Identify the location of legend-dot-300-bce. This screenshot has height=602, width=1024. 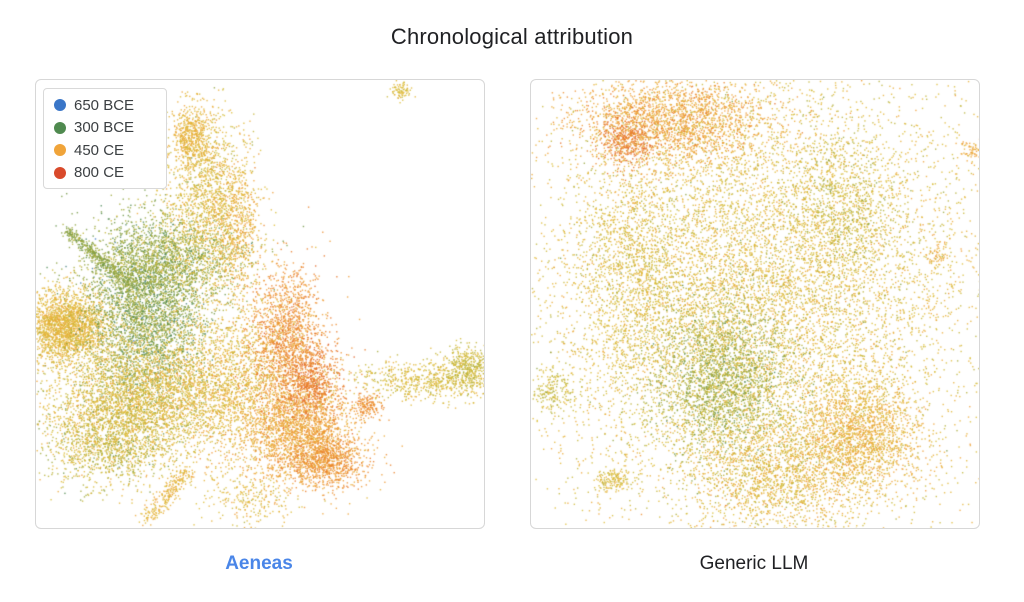
(60, 127).